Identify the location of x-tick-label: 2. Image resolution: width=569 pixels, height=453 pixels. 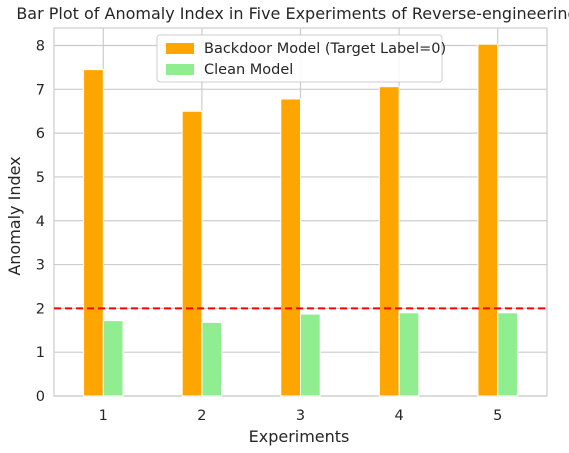
(201, 416).